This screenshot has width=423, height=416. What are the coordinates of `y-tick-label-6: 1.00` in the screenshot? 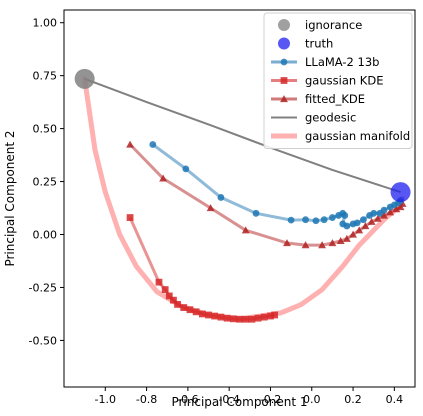 It's located at (45, 23).